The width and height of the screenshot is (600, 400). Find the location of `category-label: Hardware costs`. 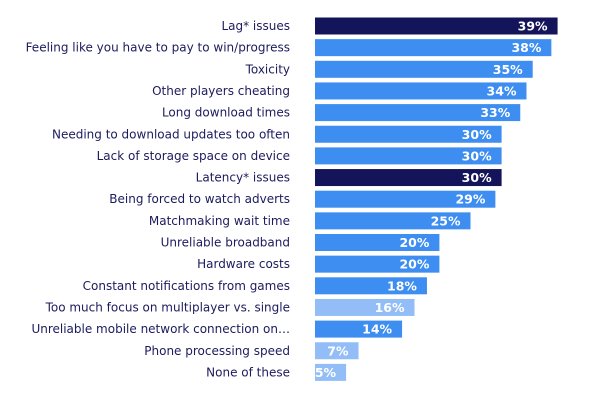

category-label: Hardware costs is located at coordinates (243, 264).